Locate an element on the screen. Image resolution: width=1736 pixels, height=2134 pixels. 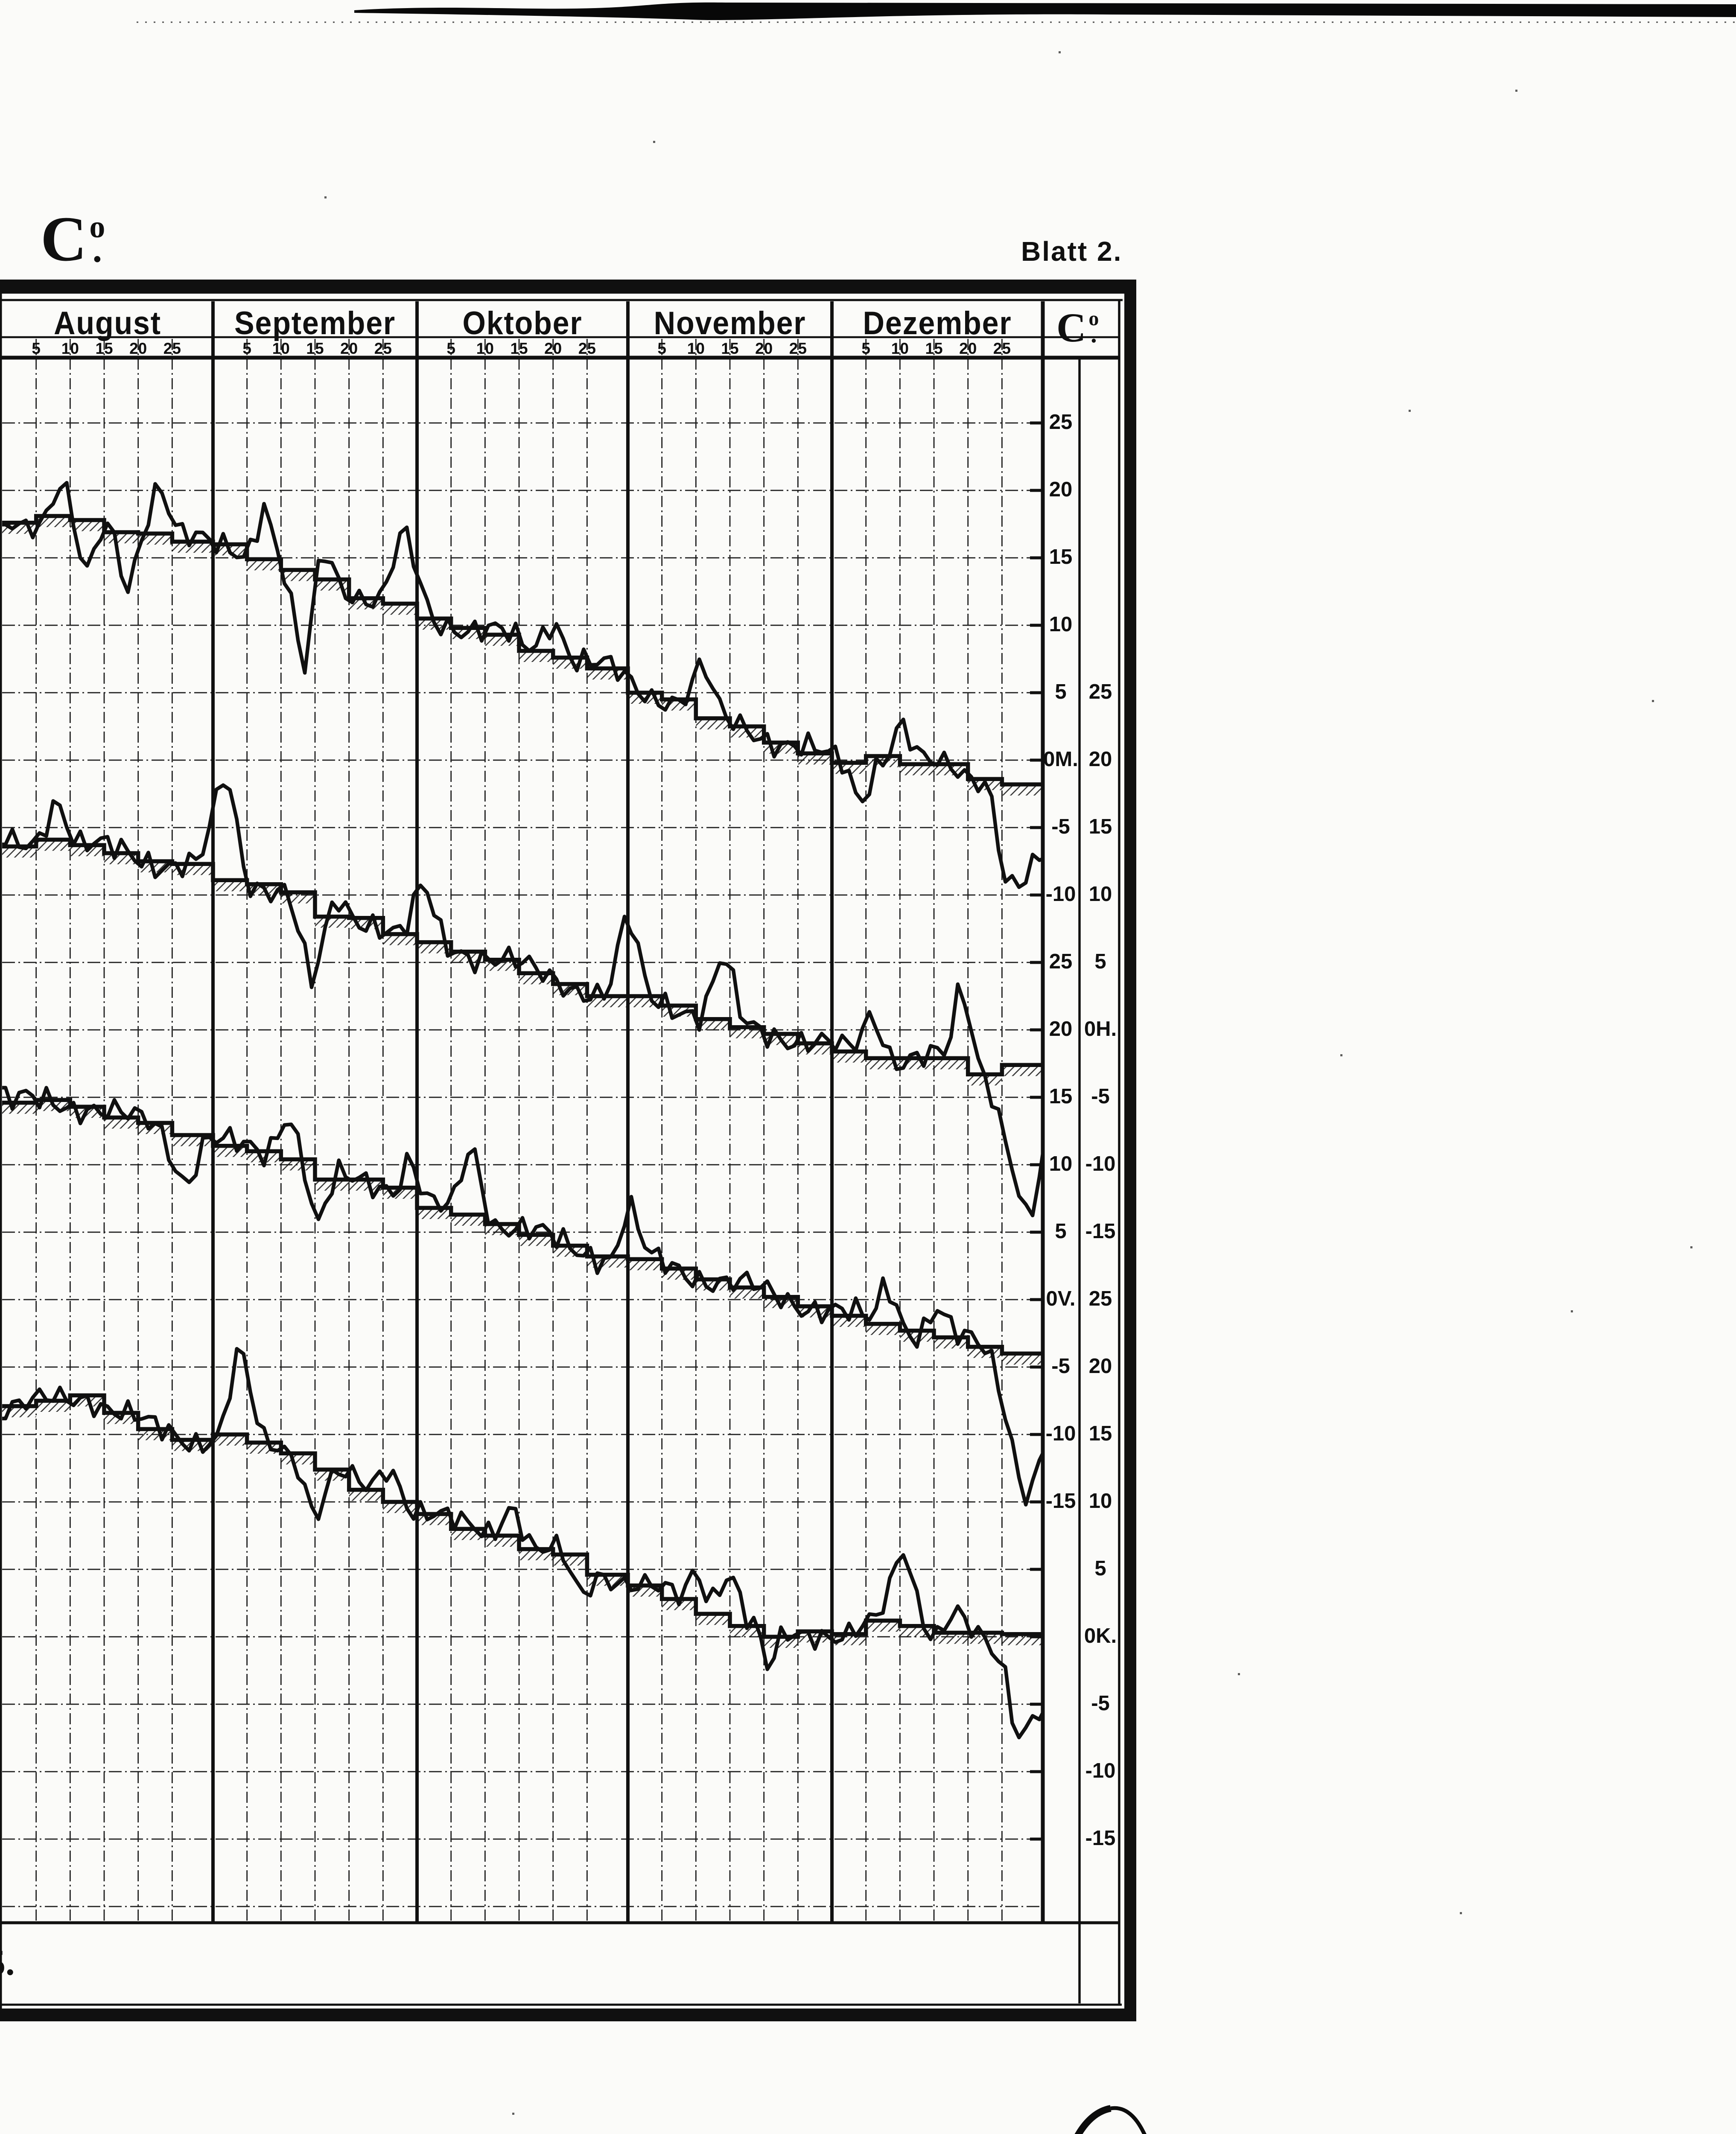
pentad-mean-hatch-M is located at coordinates (522, 656).